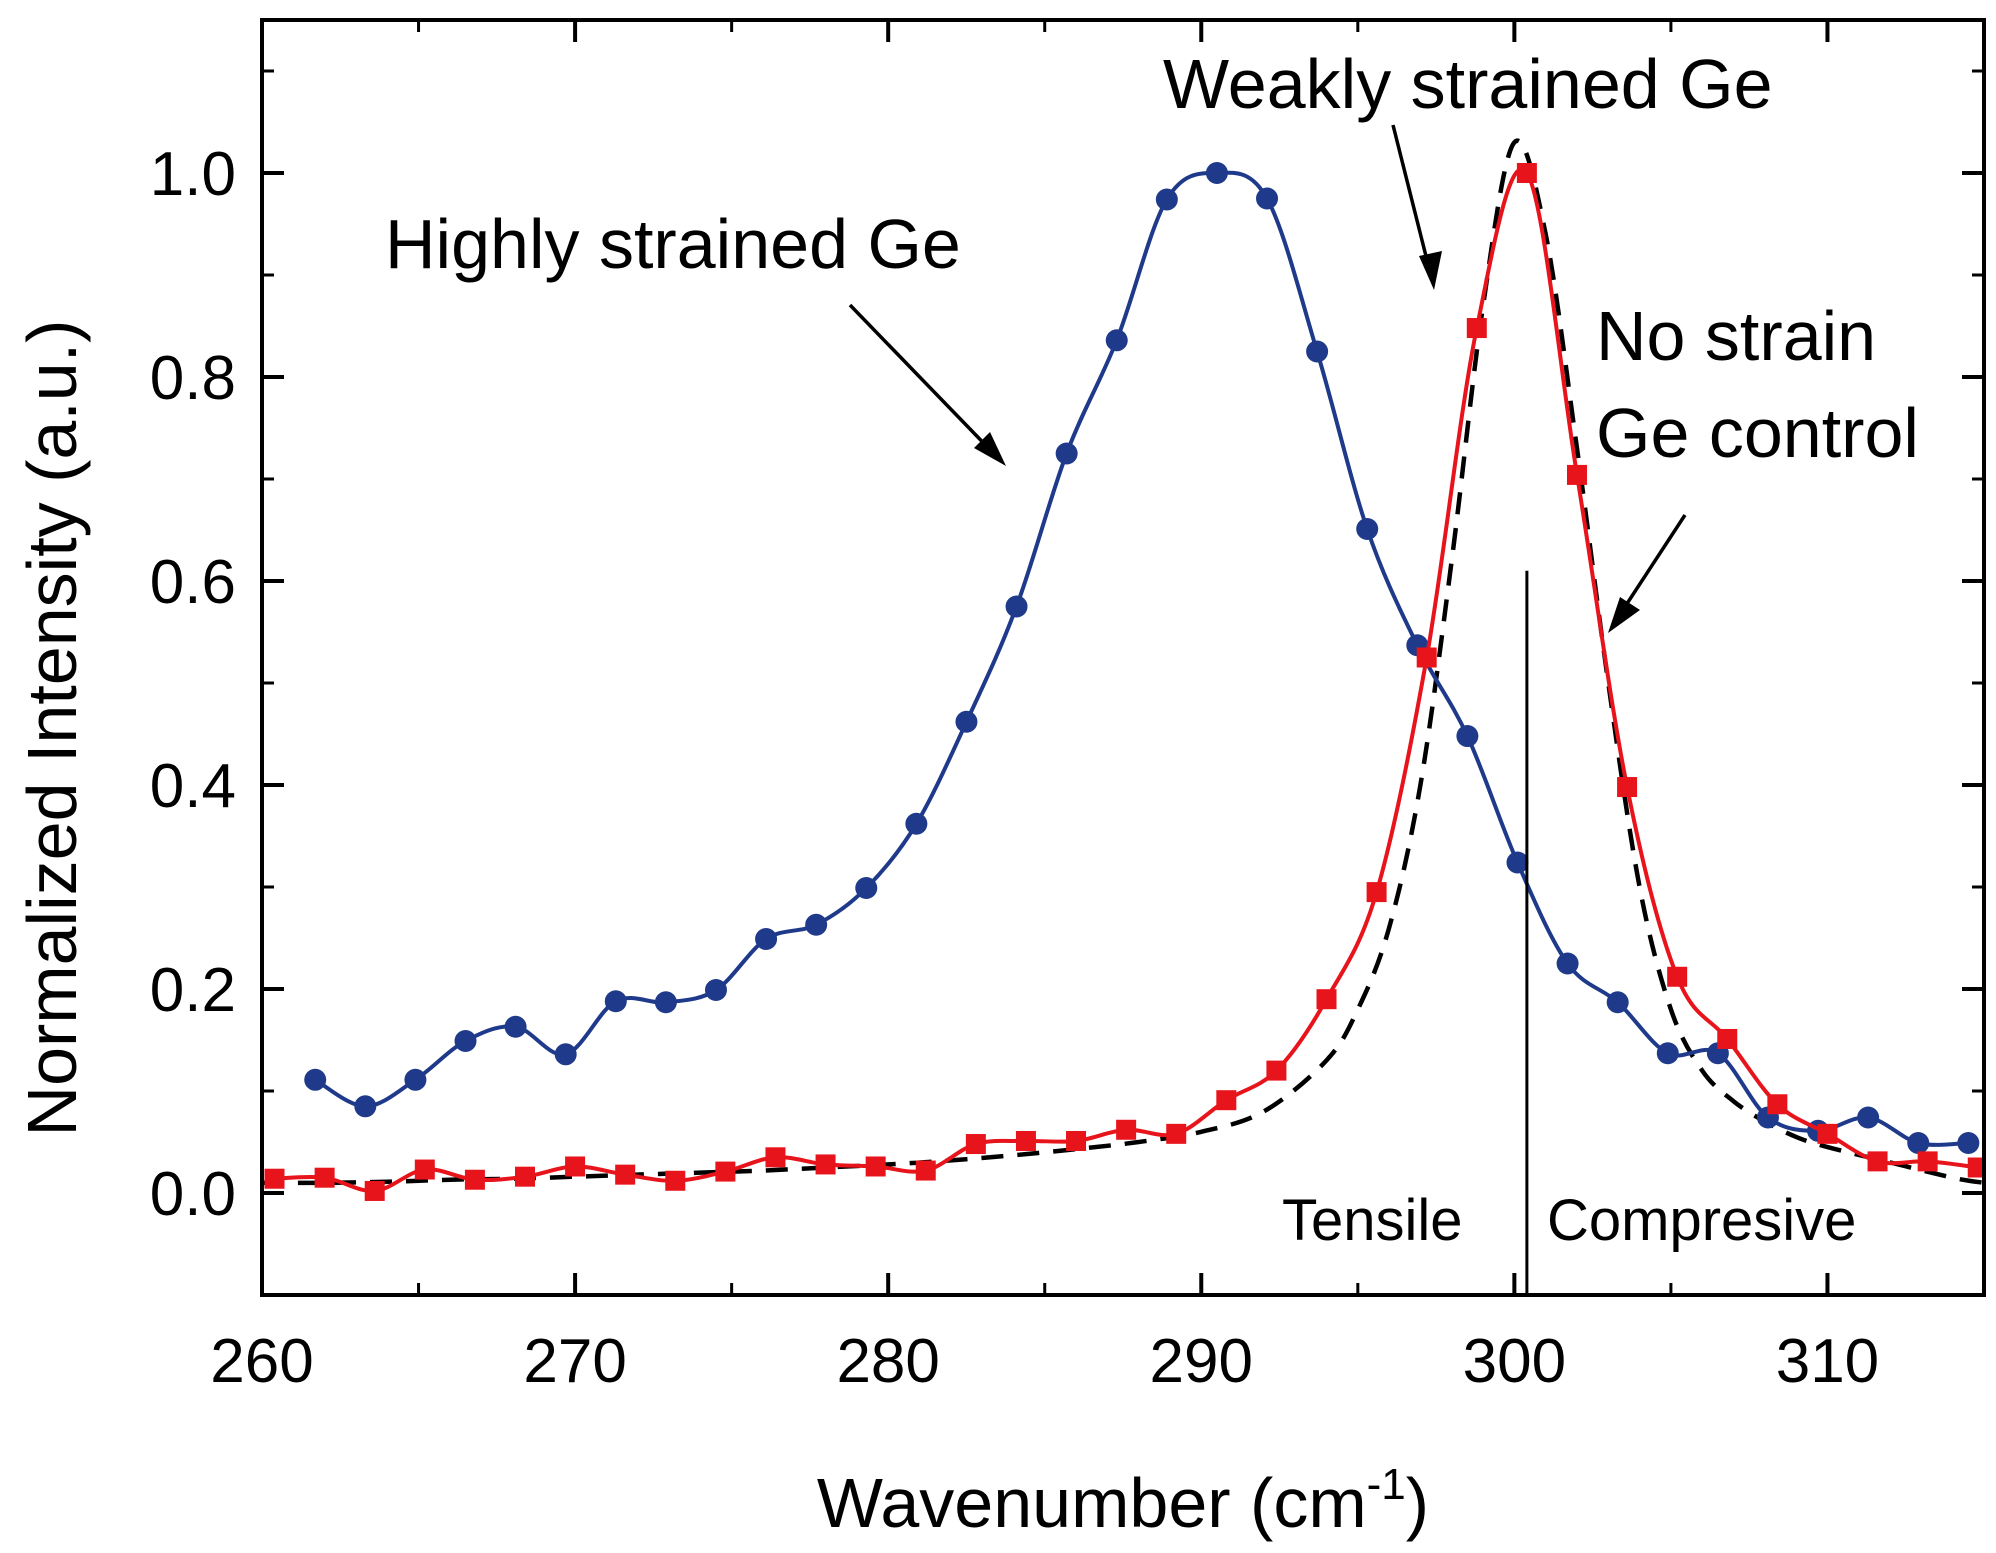  Describe the element at coordinates (1386, 1484) in the screenshot. I see `x-axis-title-superscript: -1` at that location.